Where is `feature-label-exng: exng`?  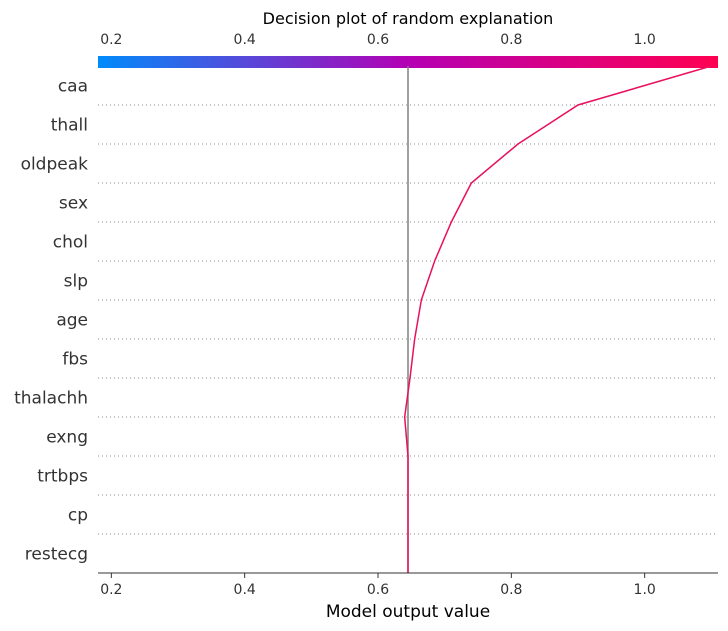 feature-label-exng: exng is located at coordinates (67, 438).